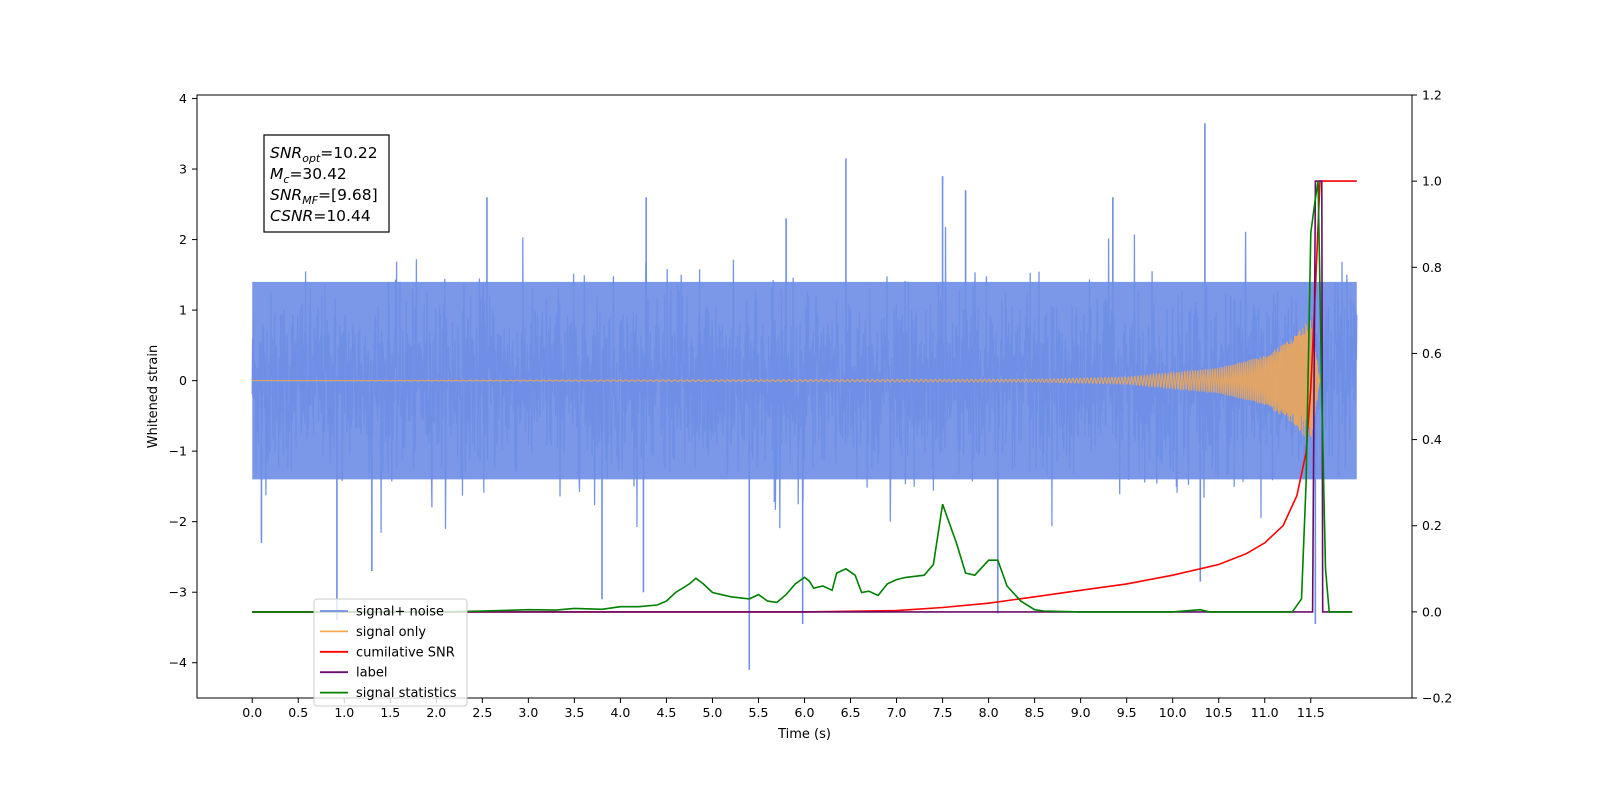 The height and width of the screenshot is (800, 1600). Describe the element at coordinates (298, 712) in the screenshot. I see `x-tick-label-1: 0.5` at that location.